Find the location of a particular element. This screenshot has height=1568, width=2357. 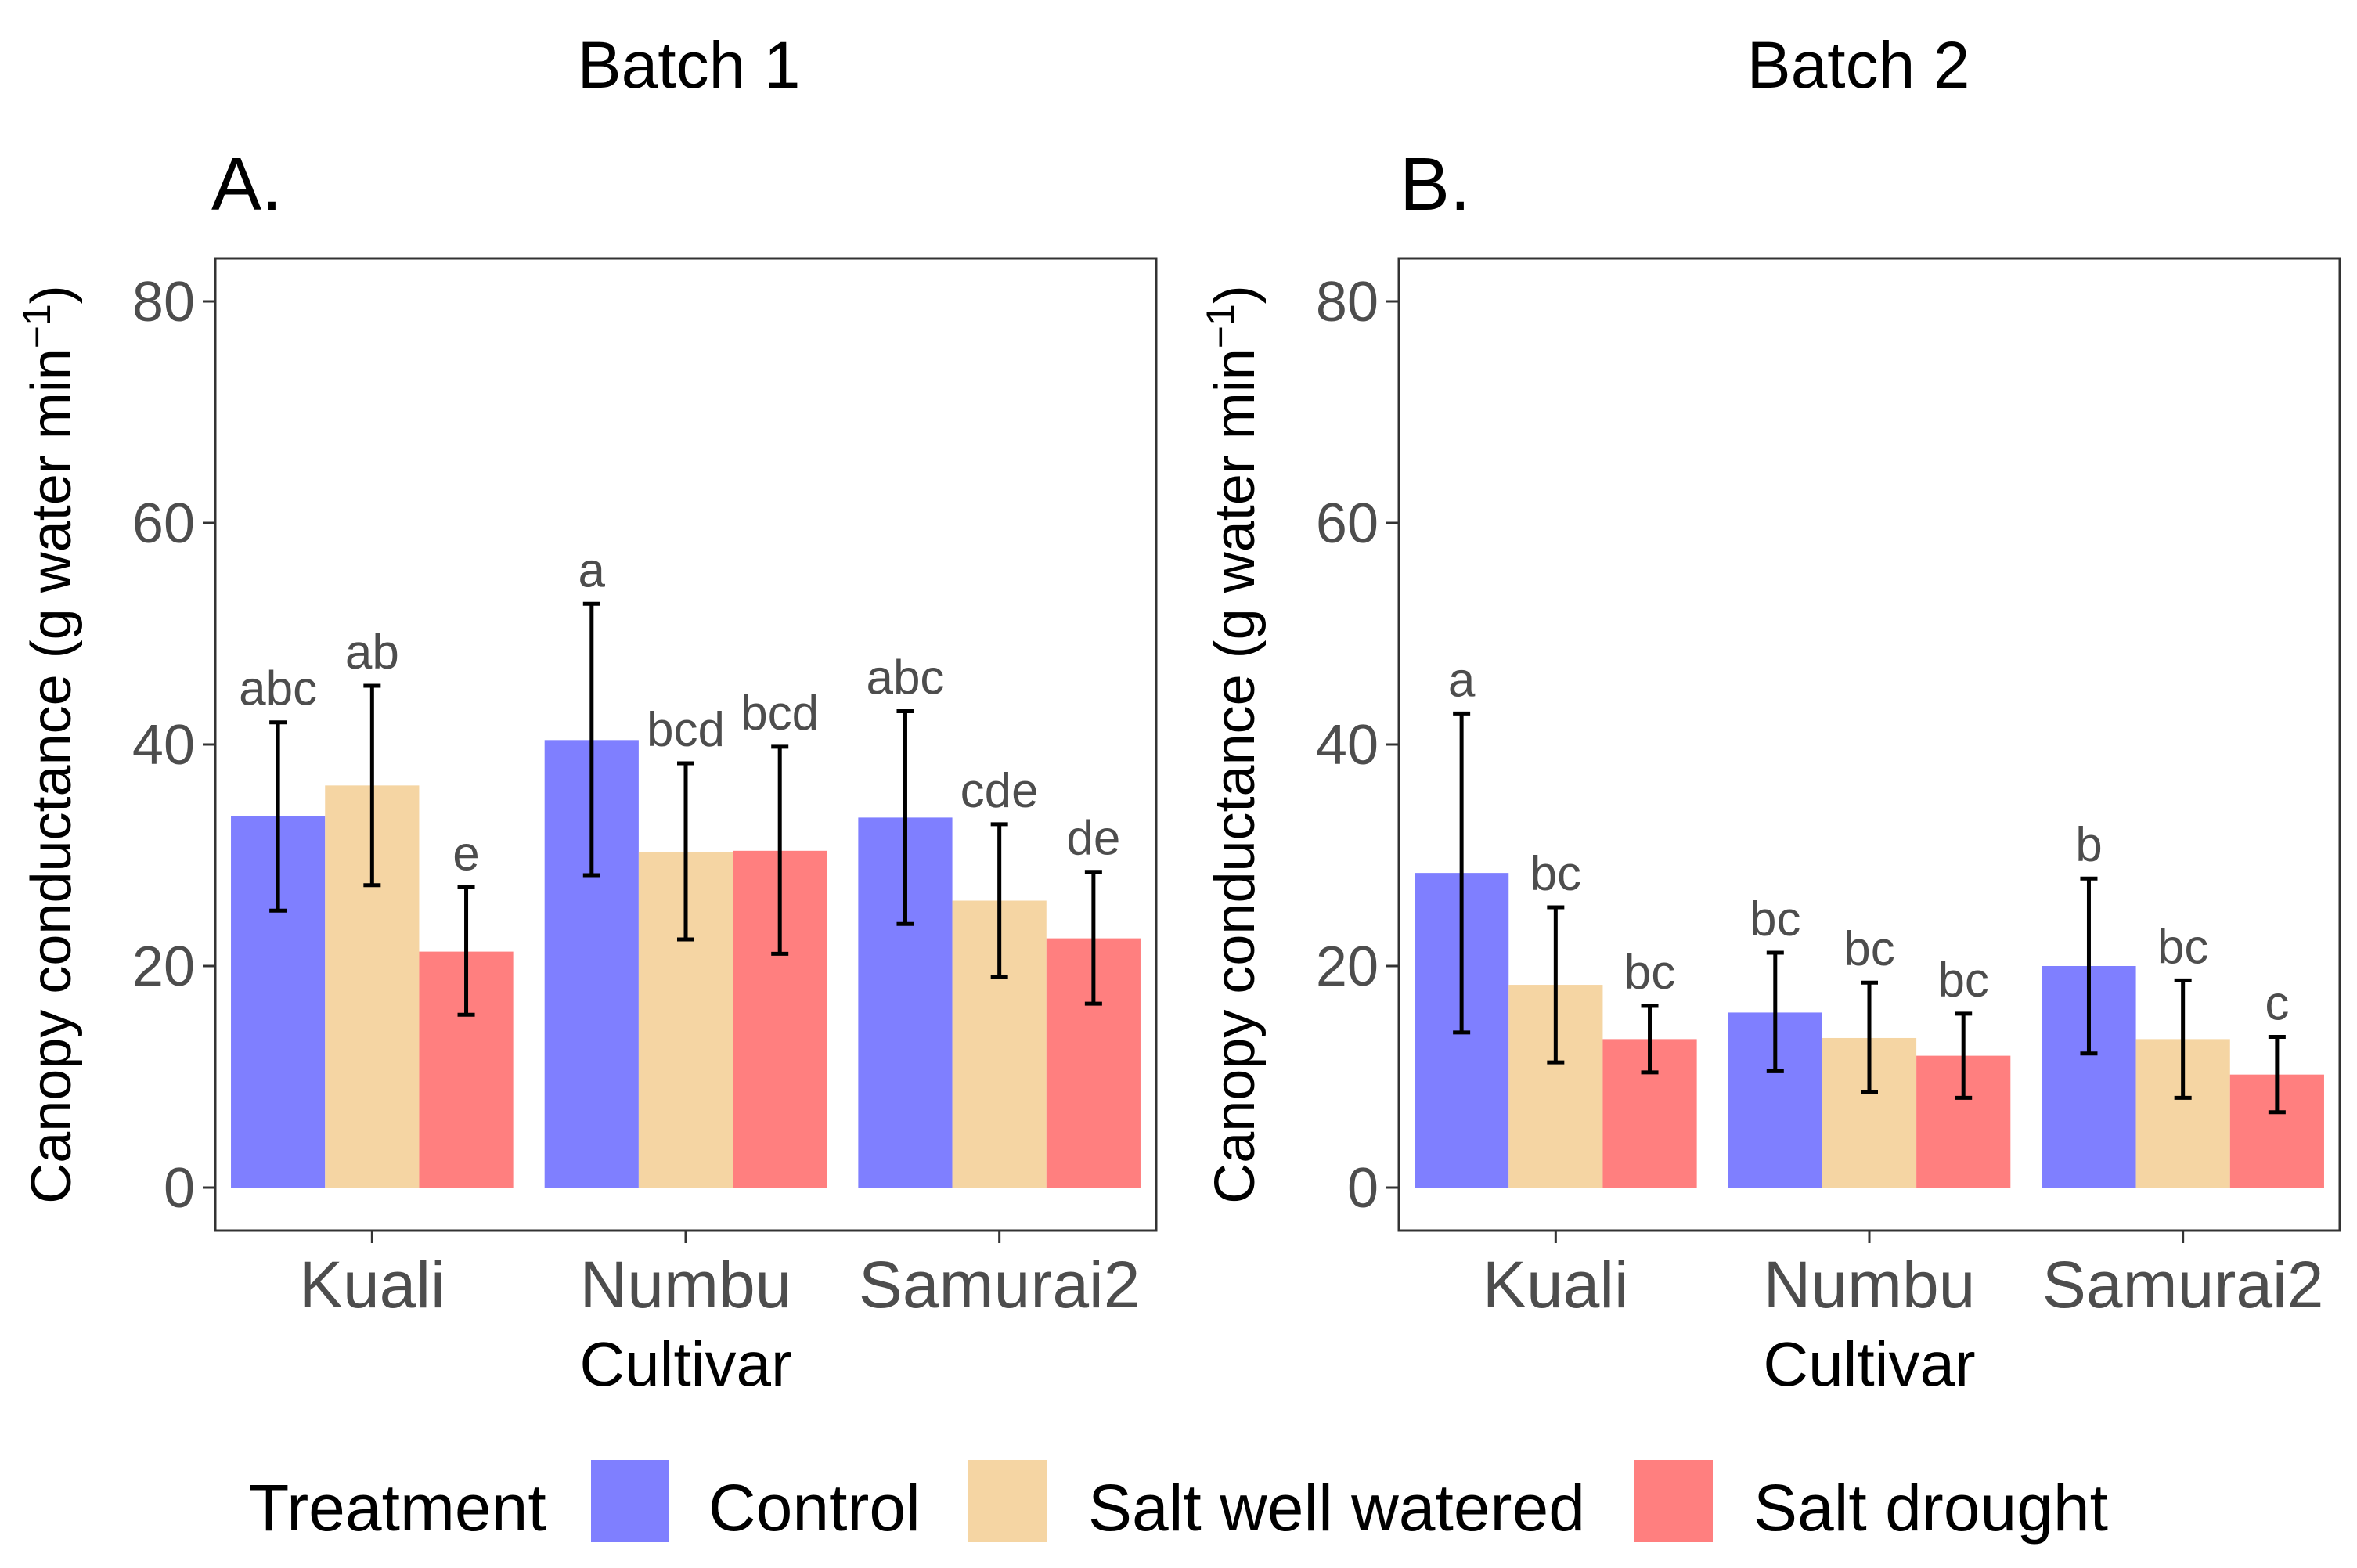

legend-title: Treatment is located at coordinates (397, 1508).